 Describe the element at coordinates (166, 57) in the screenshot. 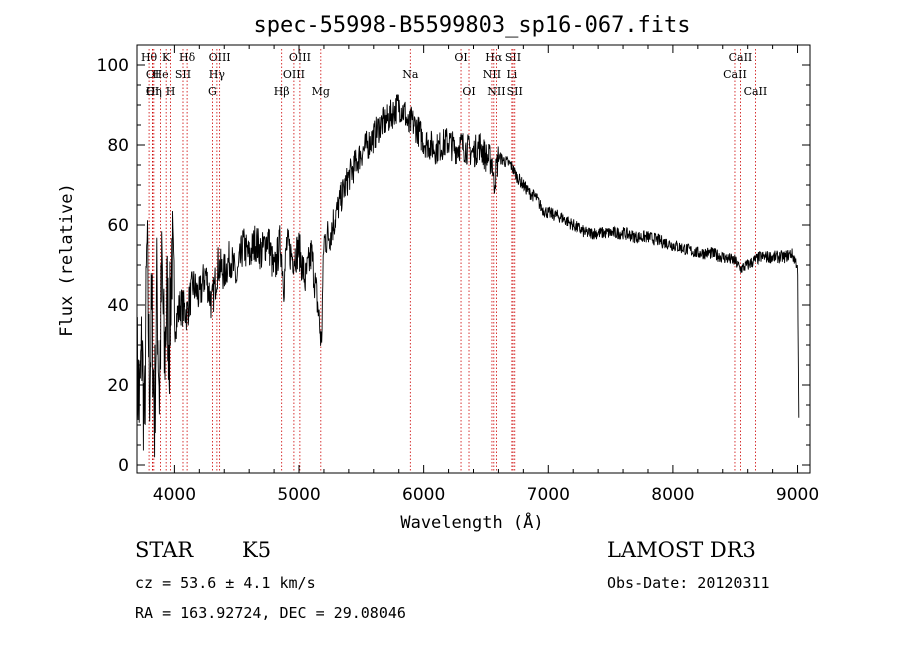

I see `line-label: K` at that location.